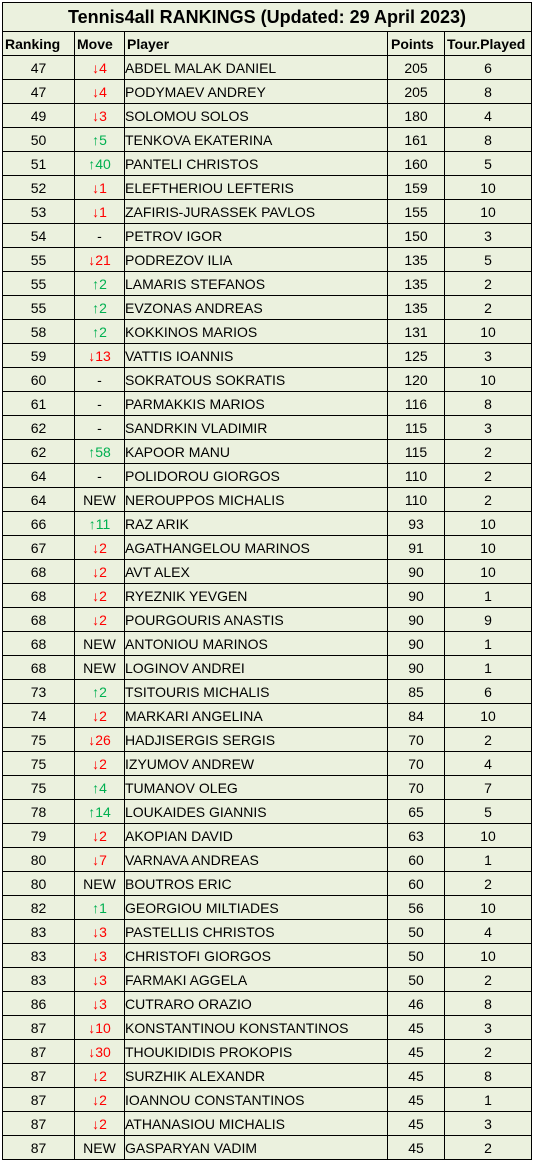 This screenshot has width=534, height=1164. I want to click on player-cell: MARKARI ANGELINA, so click(256, 716).